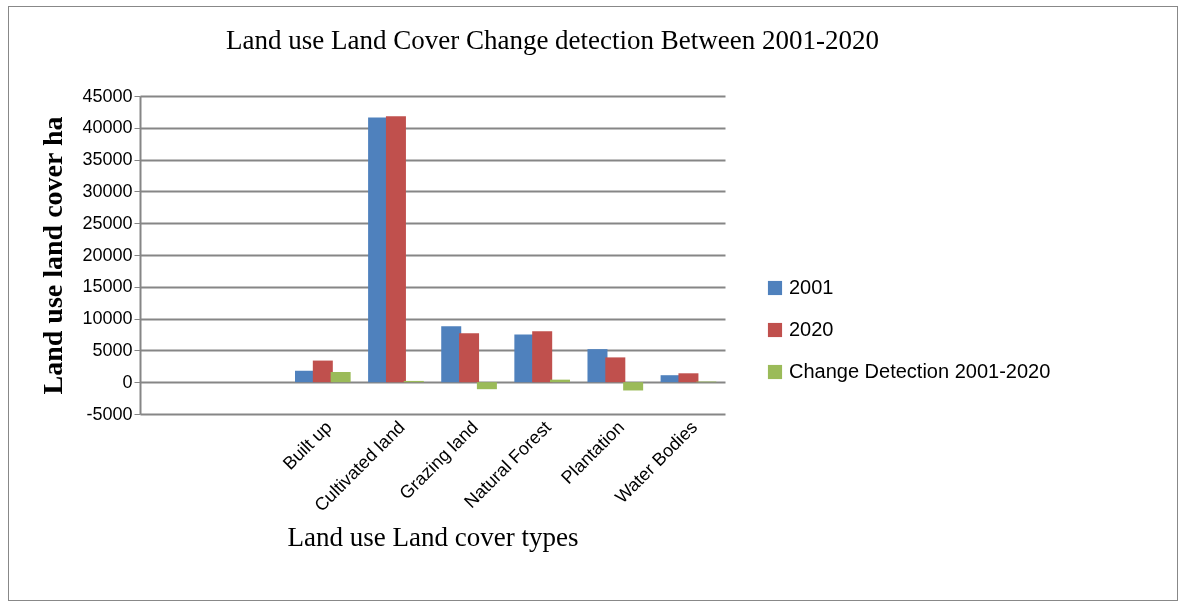 The image size is (1186, 605). I want to click on y-tick-label: 0, so click(127, 381).